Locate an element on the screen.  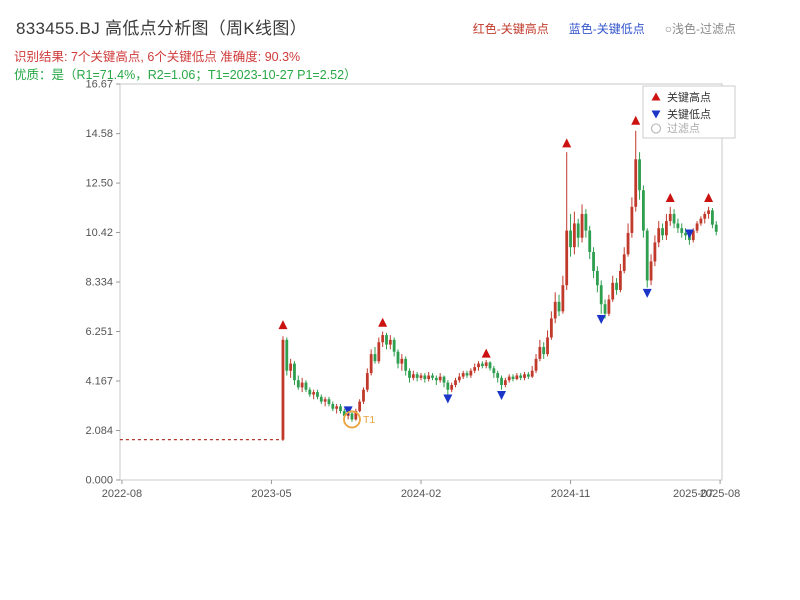
legend-item-filter: 过滤点 is located at coordinates (683, 128).